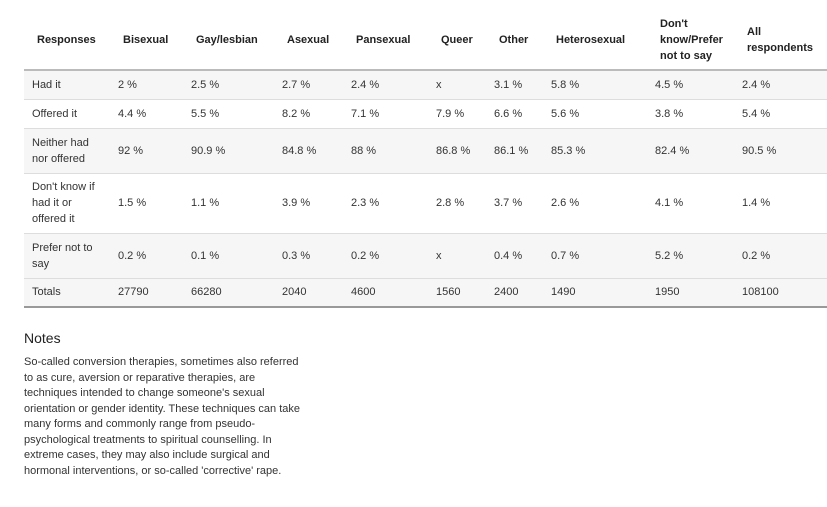 The image size is (827, 507). What do you see at coordinates (67, 293) in the screenshot?
I see `row-label: Totals` at bounding box center [67, 293].